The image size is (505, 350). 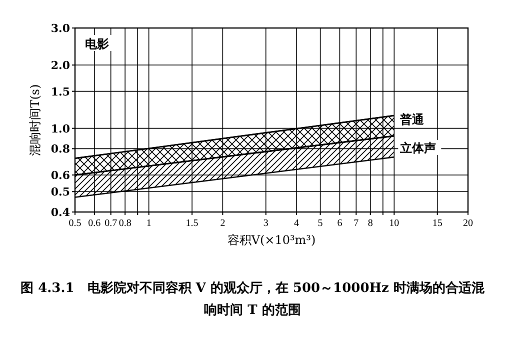 I want to click on x-tick-label: 0.5, so click(x=75, y=223).